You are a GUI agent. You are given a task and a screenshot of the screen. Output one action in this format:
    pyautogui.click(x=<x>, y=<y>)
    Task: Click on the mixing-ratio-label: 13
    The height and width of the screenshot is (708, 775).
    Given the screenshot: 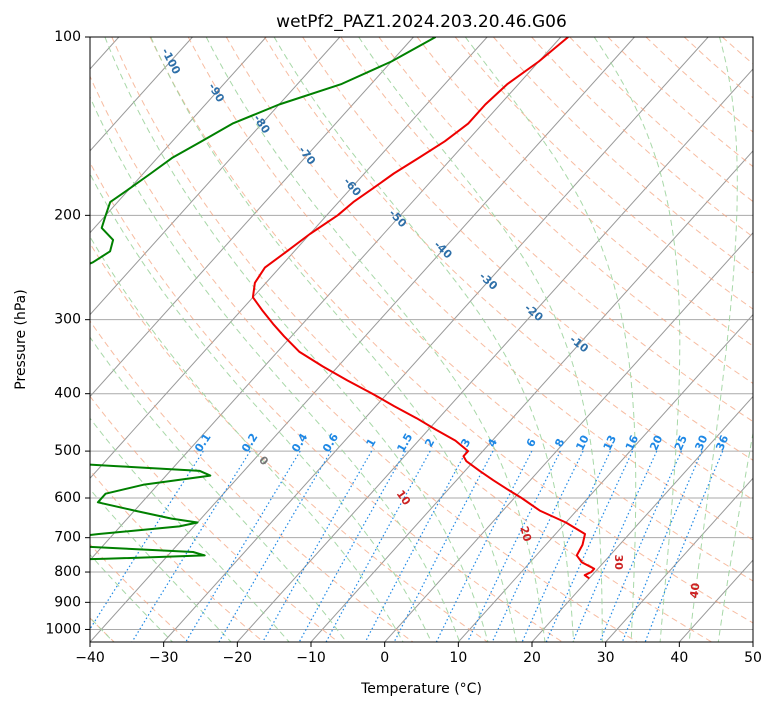 What is the action you would take?
    pyautogui.click(x=610, y=442)
    